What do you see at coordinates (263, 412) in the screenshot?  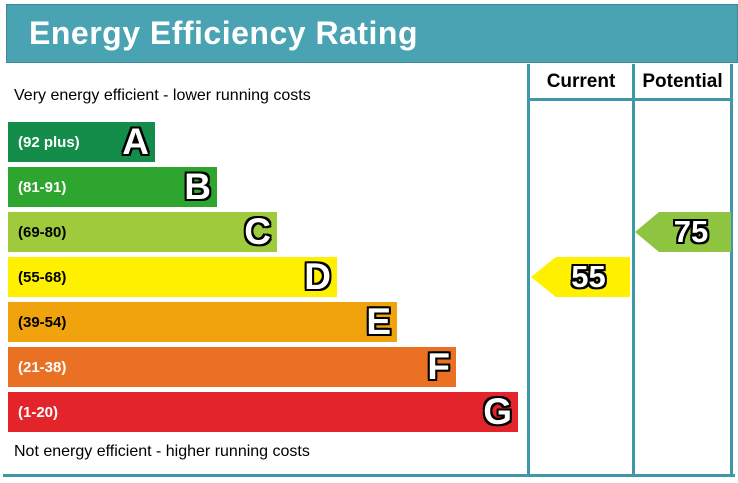 I see `band-row: (1-20) G` at bounding box center [263, 412].